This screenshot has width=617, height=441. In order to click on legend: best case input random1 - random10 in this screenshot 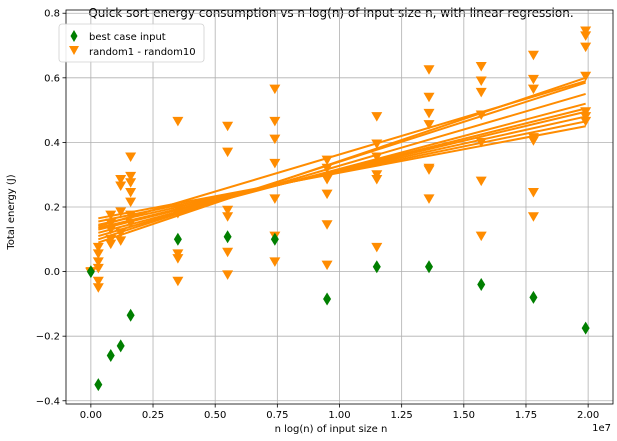, I will do `click(131, 43)`.